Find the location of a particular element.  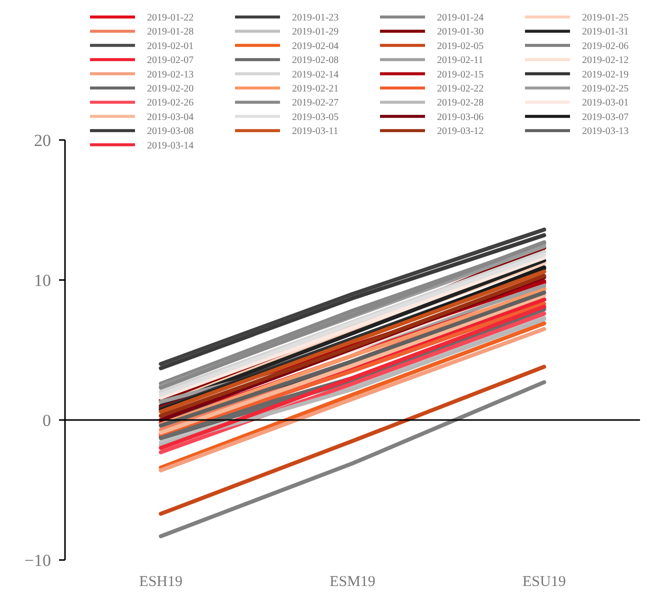

legend-label: 2019-02-21 is located at coordinates (315, 89).